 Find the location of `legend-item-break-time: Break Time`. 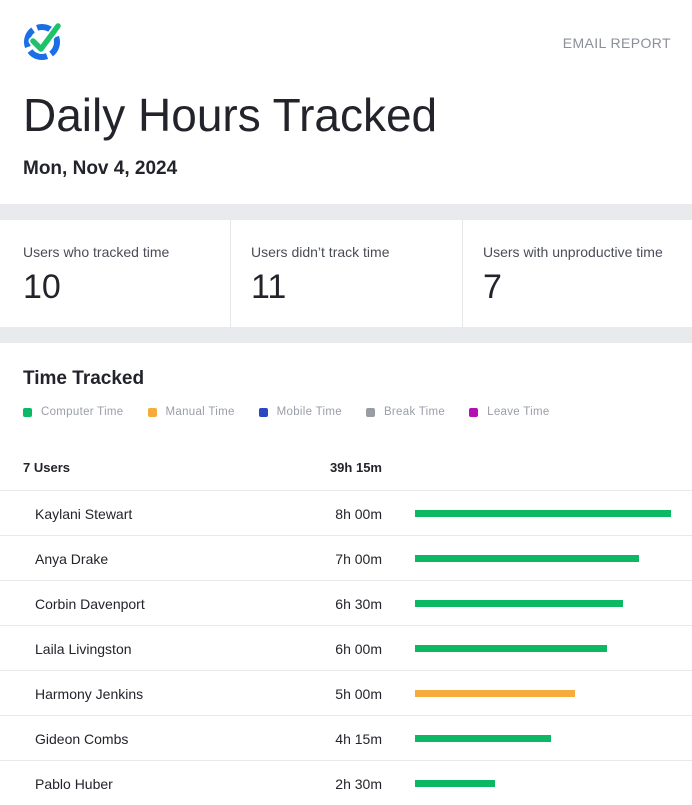

legend-item-break-time: Break Time is located at coordinates (405, 412).